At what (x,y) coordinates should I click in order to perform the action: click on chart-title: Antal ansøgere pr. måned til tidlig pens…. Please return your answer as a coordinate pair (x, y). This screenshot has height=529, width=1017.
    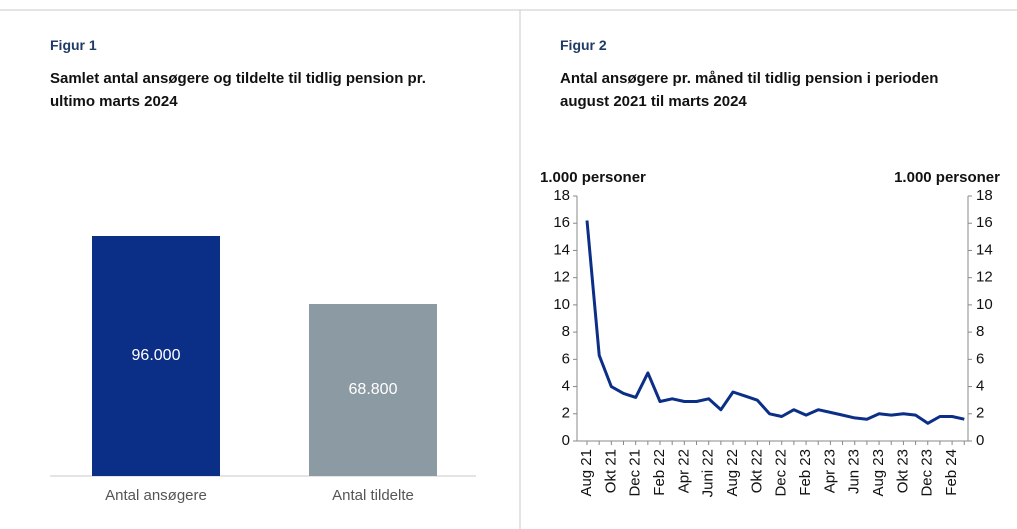
    Looking at the image, I should click on (749, 90).